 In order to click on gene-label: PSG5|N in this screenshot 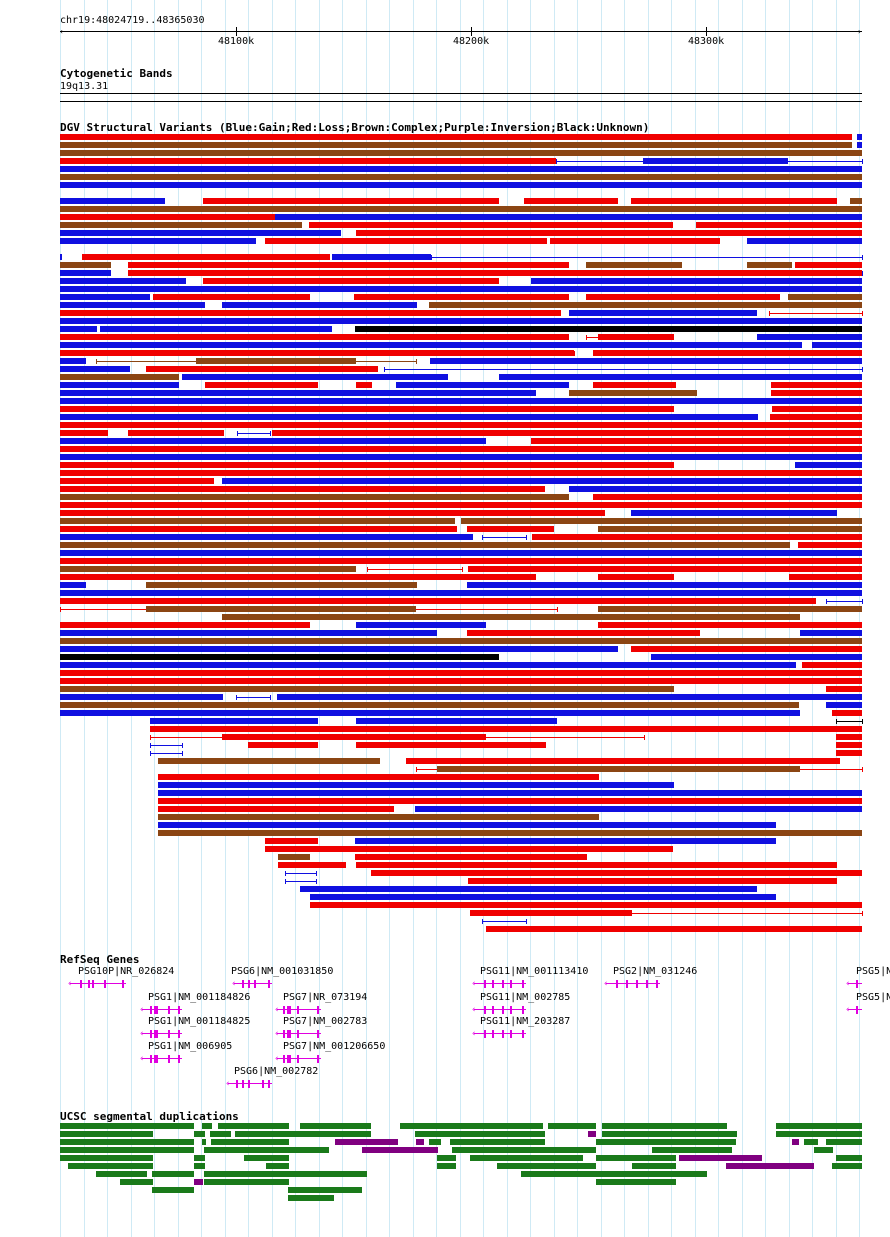, I will do `click(873, 971)`.